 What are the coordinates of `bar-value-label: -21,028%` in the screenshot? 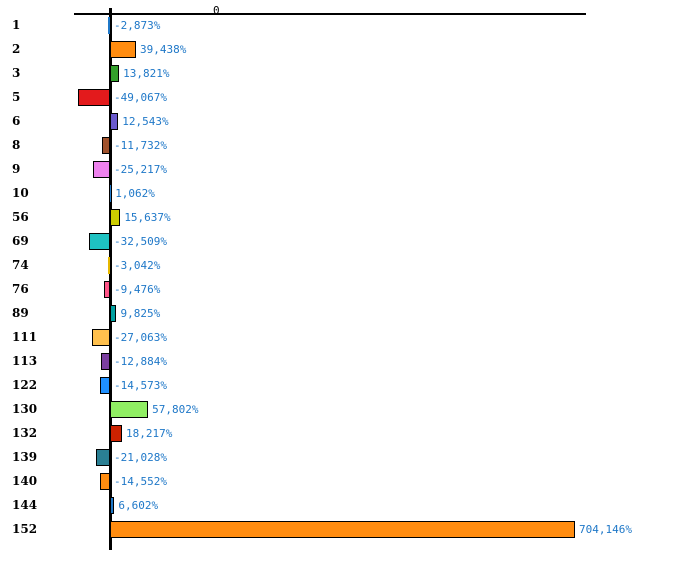 It's located at (140, 457).